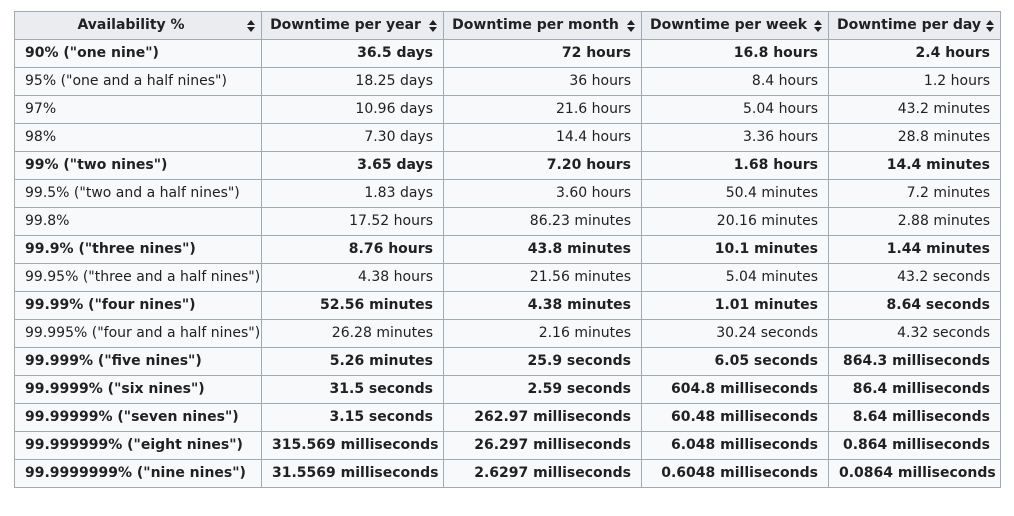 The image size is (1014, 516). What do you see at coordinates (542, 389) in the screenshot?
I see `downtime-month-cell: 2.59 seconds` at bounding box center [542, 389].